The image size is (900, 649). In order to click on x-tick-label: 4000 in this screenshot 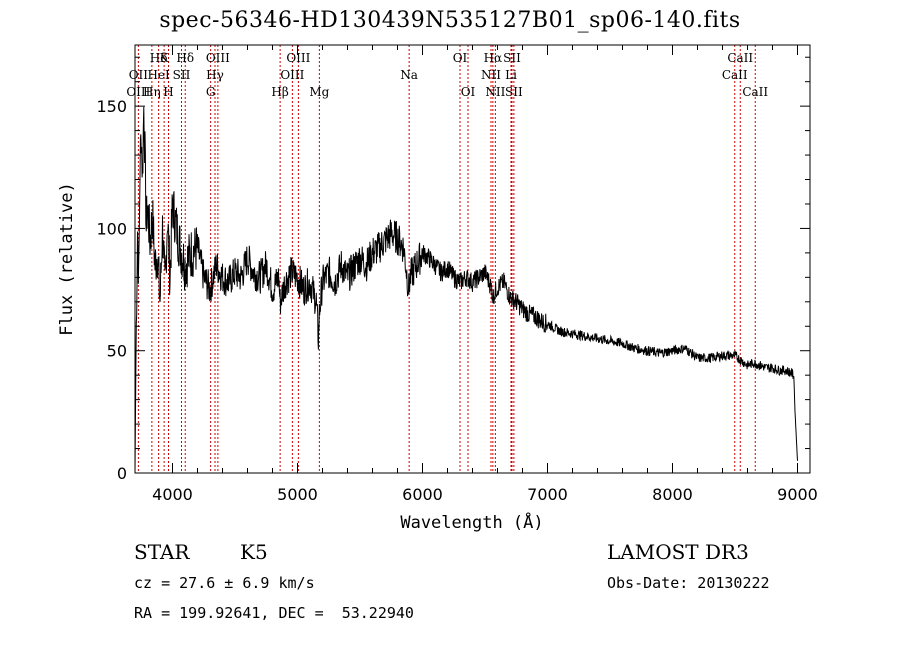, I will do `click(172, 494)`.